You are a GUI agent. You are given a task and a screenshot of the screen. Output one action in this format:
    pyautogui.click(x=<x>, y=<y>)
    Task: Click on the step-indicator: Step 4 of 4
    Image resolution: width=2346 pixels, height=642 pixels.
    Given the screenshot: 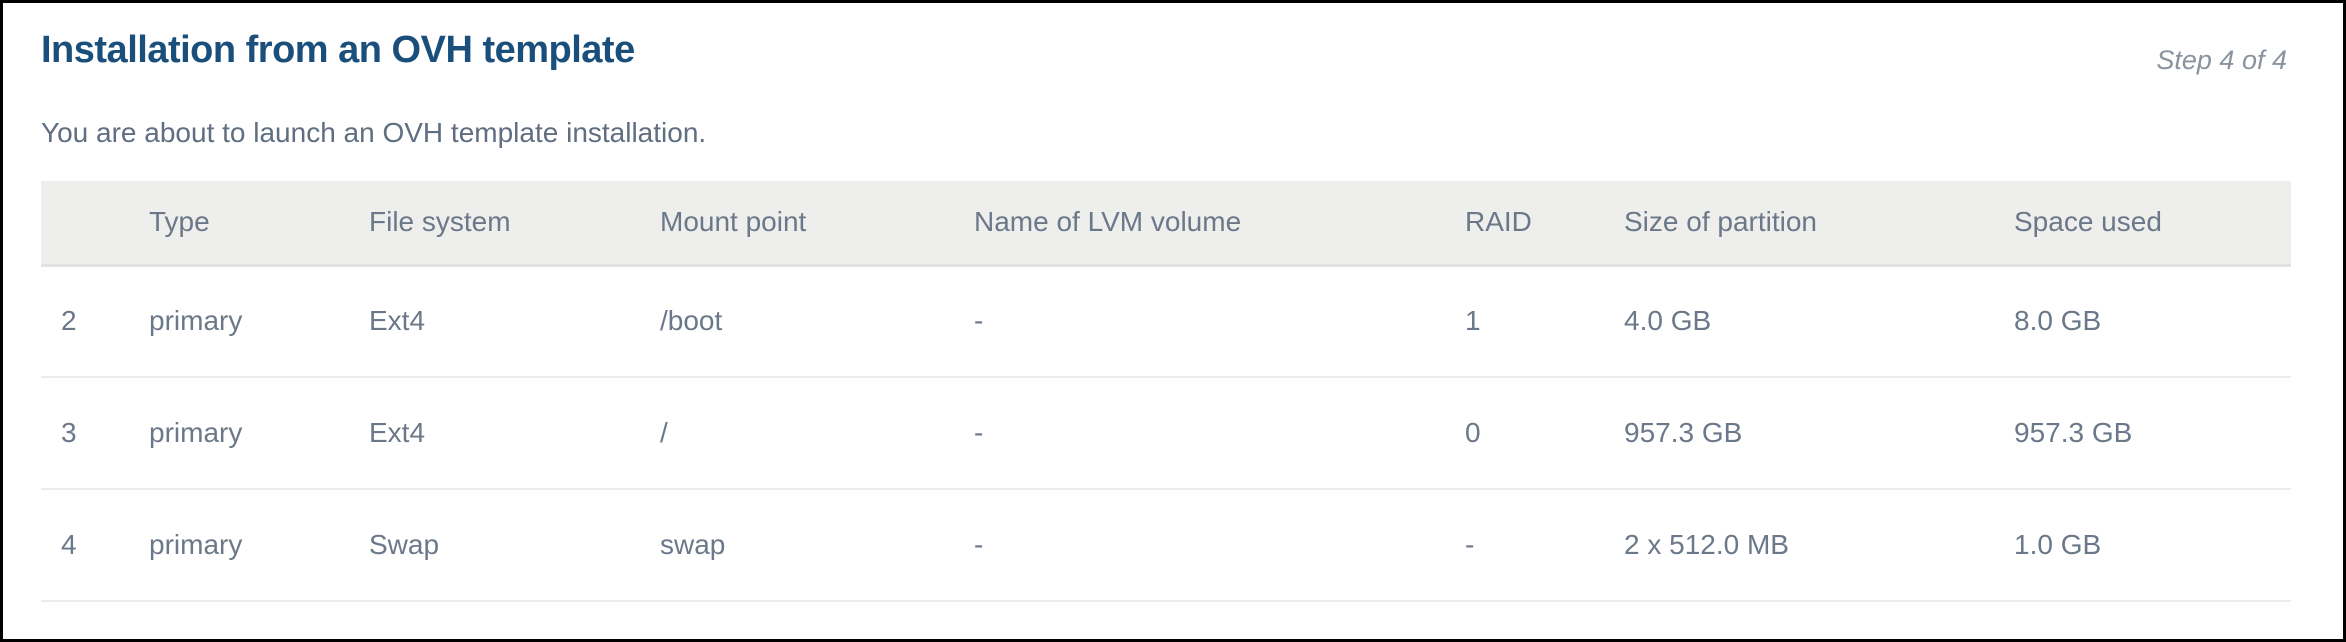 What is the action you would take?
    pyautogui.click(x=2221, y=60)
    